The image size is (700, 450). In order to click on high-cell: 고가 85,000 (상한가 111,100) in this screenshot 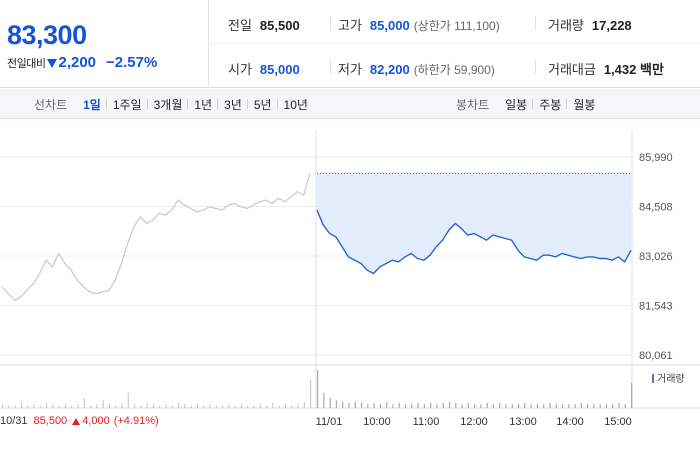, I will do `click(419, 24)`.